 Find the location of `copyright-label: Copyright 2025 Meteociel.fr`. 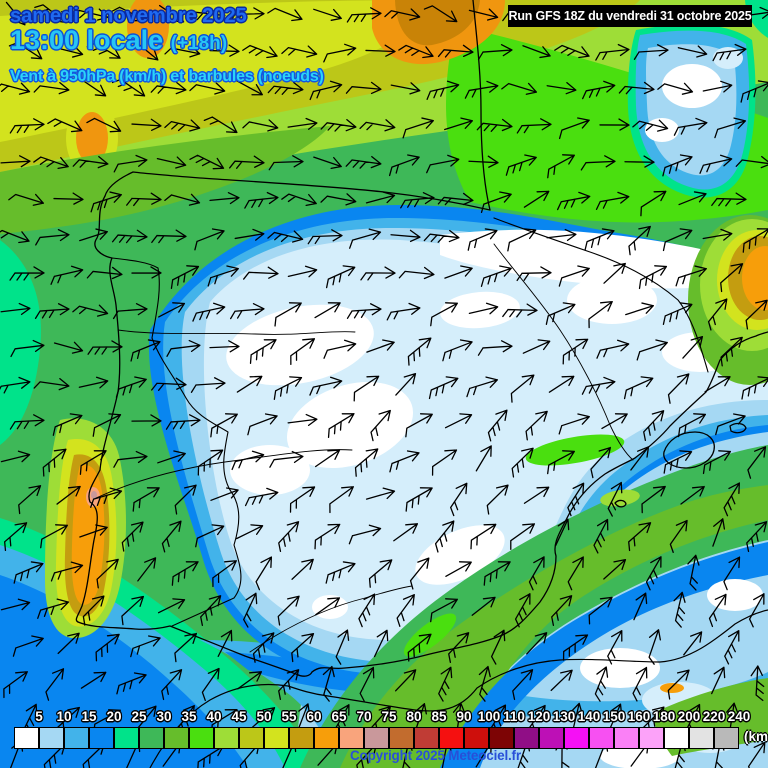

copyright-label: Copyright 2025 Meteociel.fr is located at coordinates (435, 755).